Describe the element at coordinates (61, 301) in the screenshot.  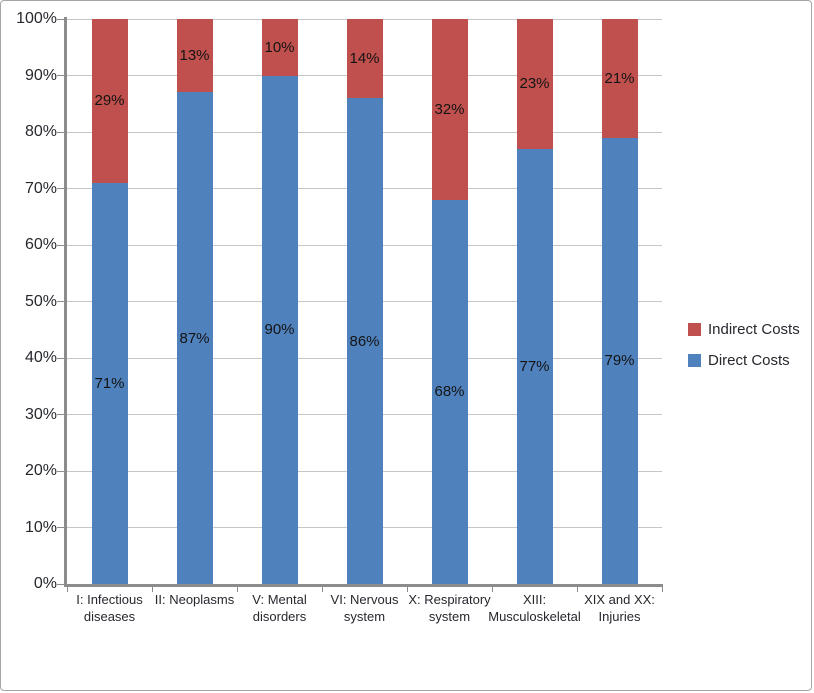
I see `y-tick-50%` at that location.